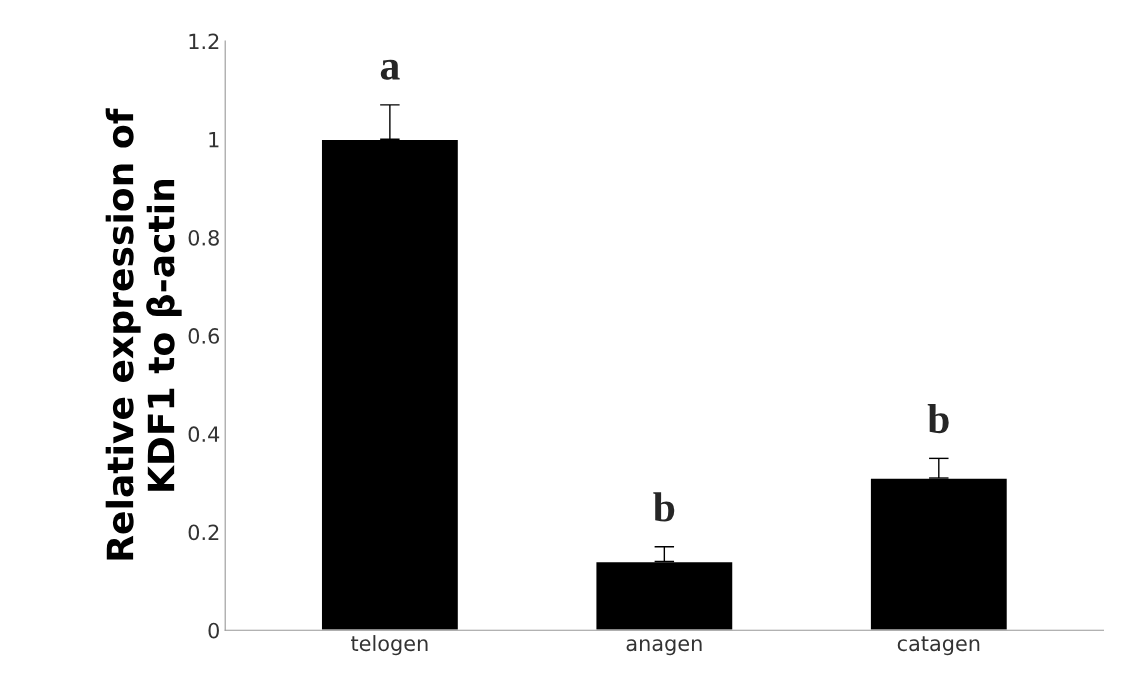 This screenshot has height=685, width=1126. Describe the element at coordinates (213, 630) in the screenshot. I see `y-tick-label: 0` at that location.